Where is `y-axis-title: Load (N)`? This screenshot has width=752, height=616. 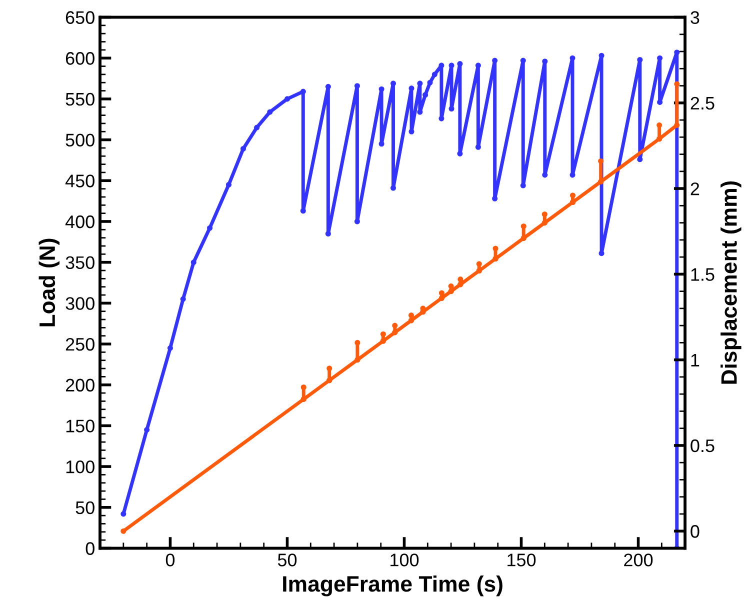
y-axis-title: Load (N) is located at coordinates (49, 282).